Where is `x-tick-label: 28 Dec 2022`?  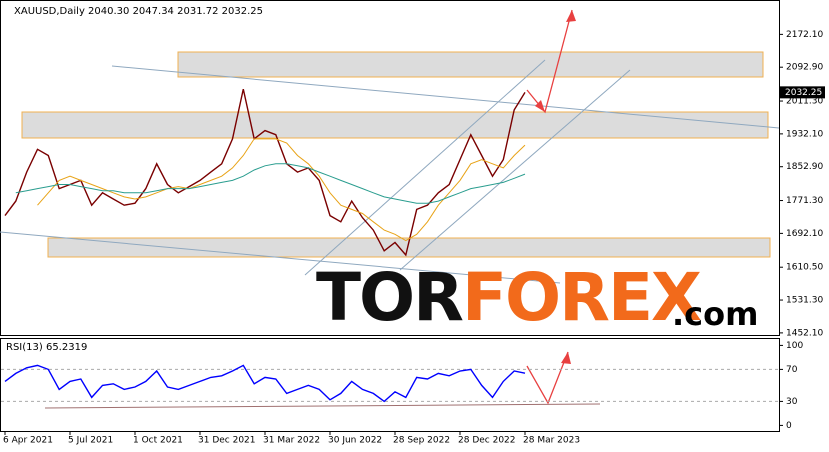 x-tick-label: 28 Dec 2022 is located at coordinates (487, 441).